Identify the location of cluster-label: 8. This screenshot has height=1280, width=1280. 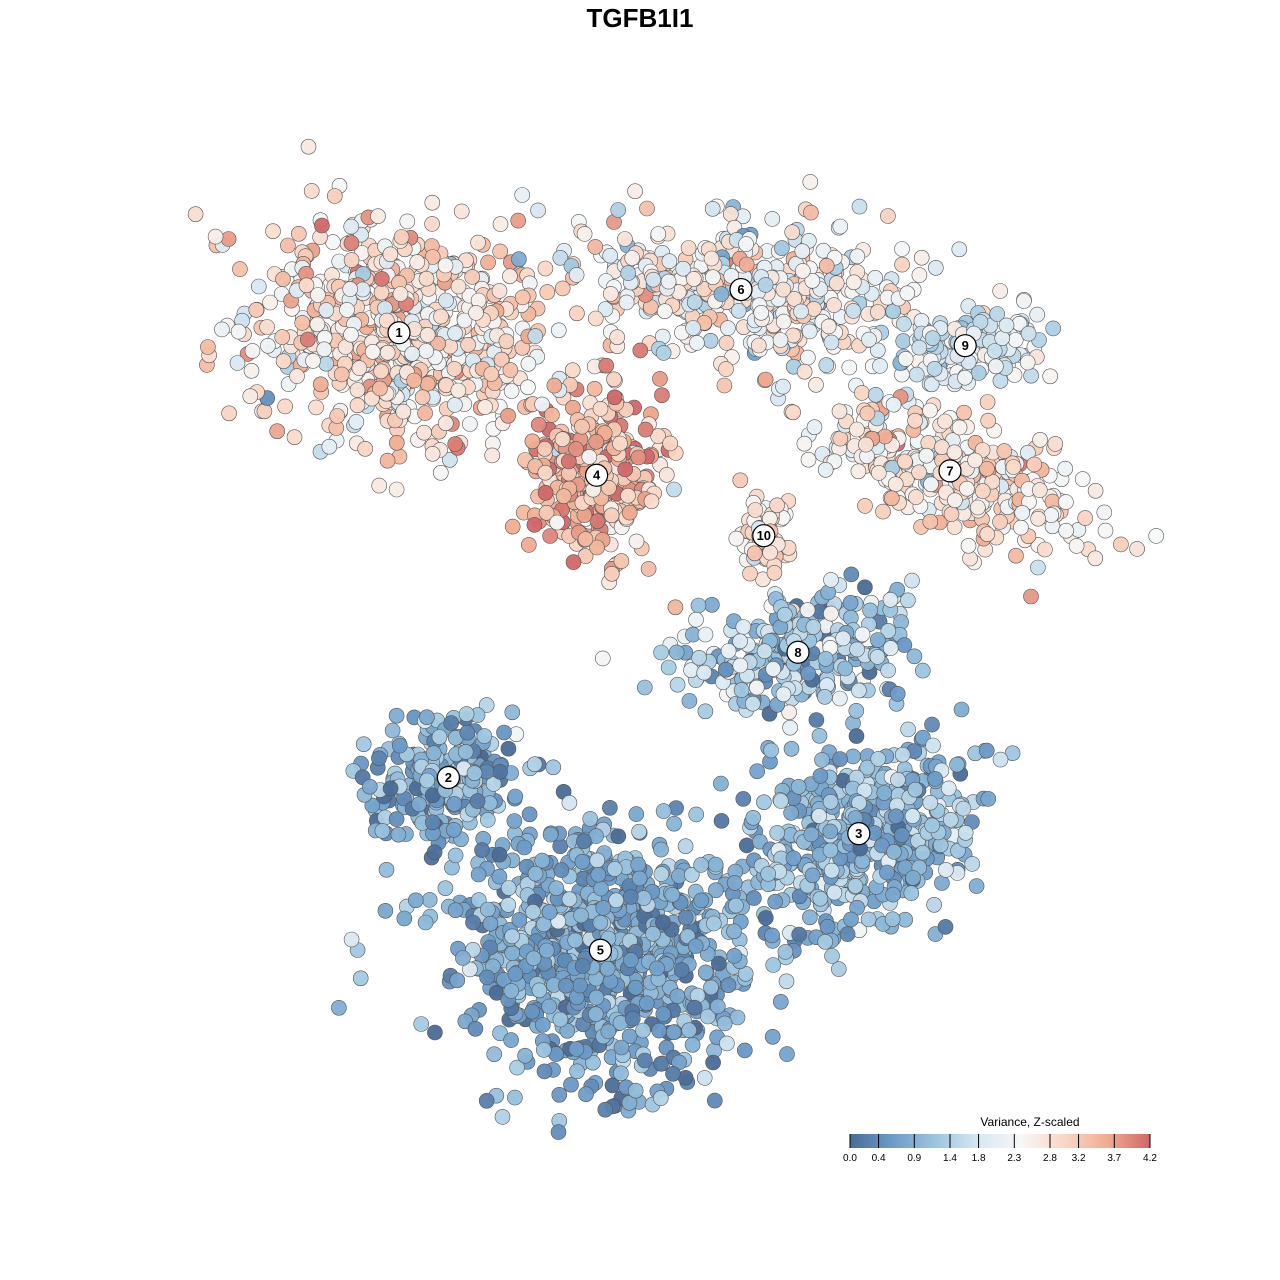
(798, 652).